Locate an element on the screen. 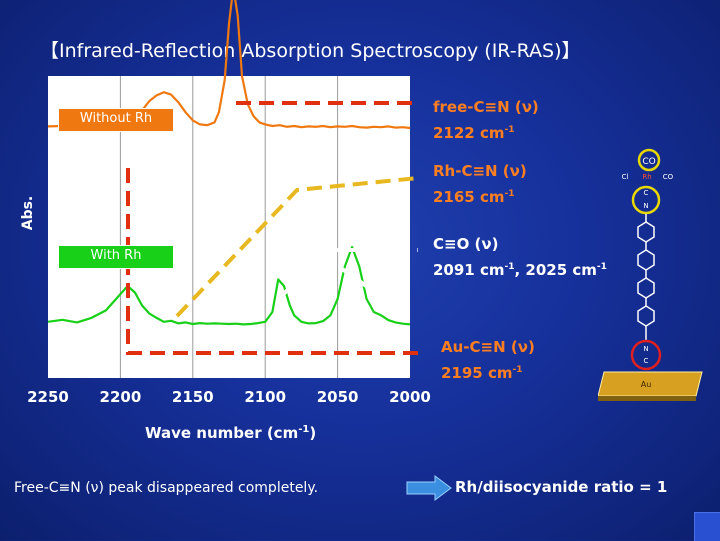 Image resolution: width=720 pixels, height=541 pixels. right-arrow-icon is located at coordinates (429, 488).